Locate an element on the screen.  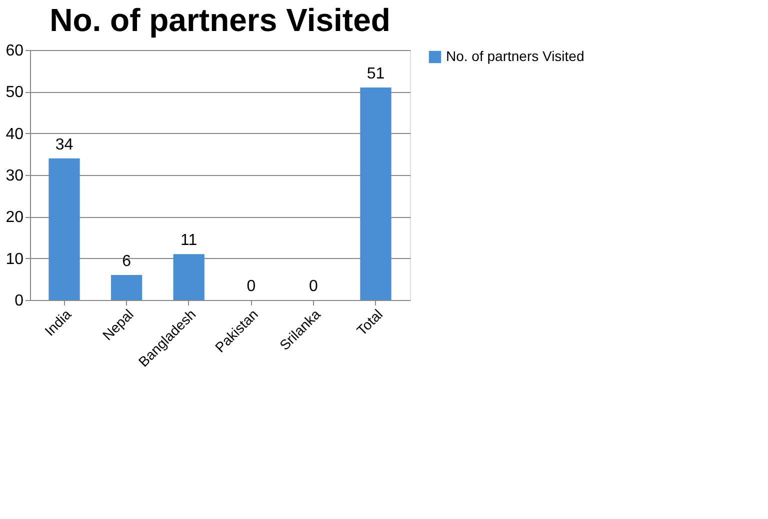
data-label: 6 is located at coordinates (127, 261).